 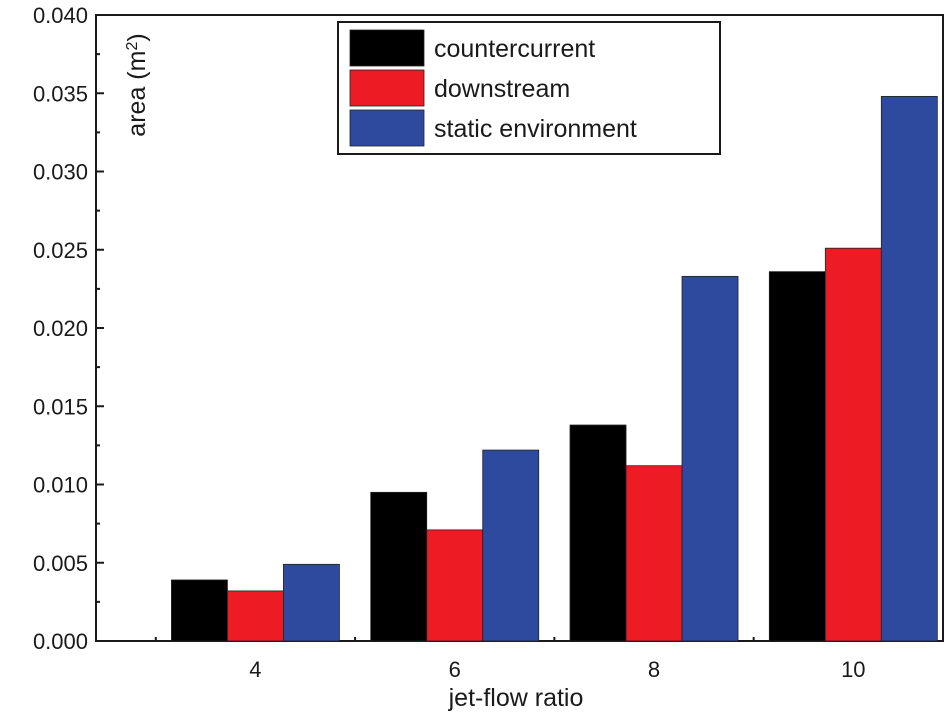 What do you see at coordinates (60, 328) in the screenshot?
I see `y-tick-label: 0.020` at bounding box center [60, 328].